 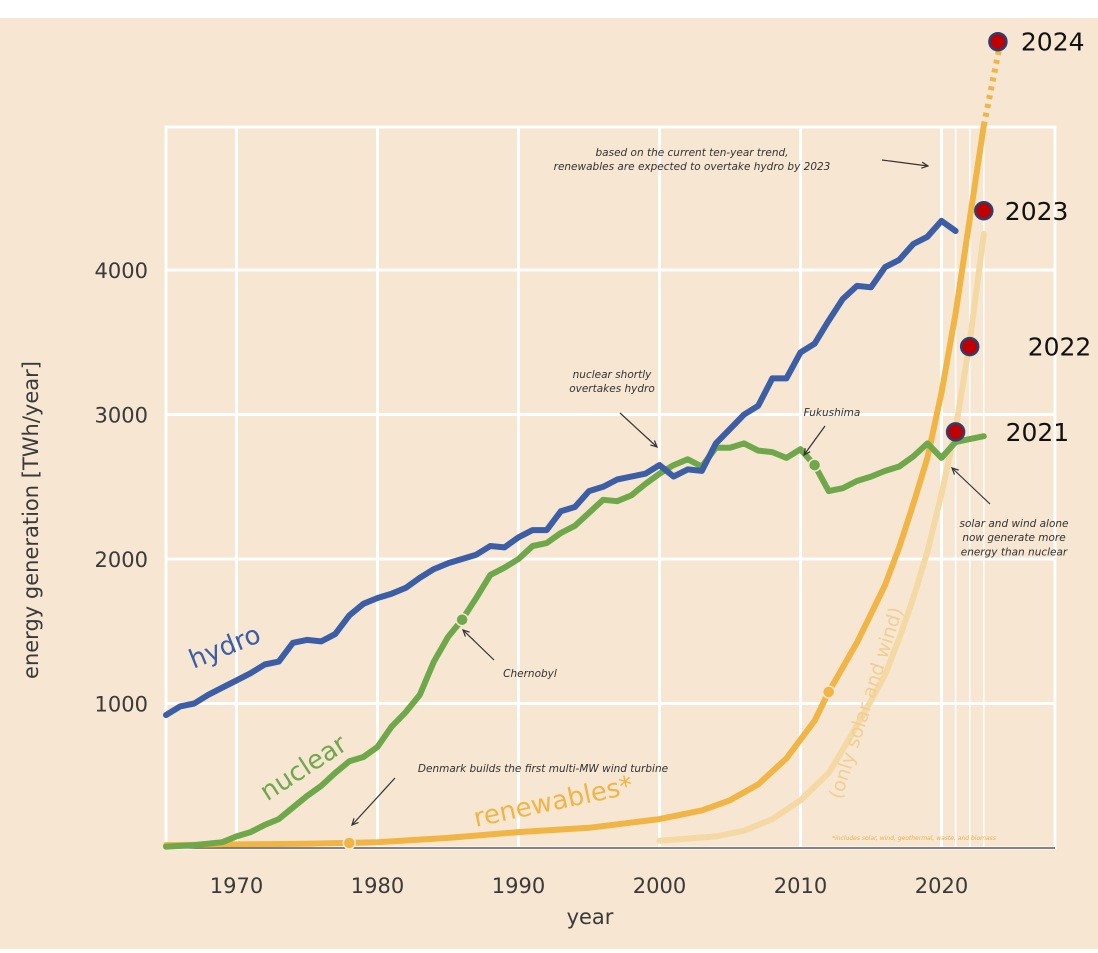 I want to click on highlight-label-2021: 2021, so click(x=1038, y=432).